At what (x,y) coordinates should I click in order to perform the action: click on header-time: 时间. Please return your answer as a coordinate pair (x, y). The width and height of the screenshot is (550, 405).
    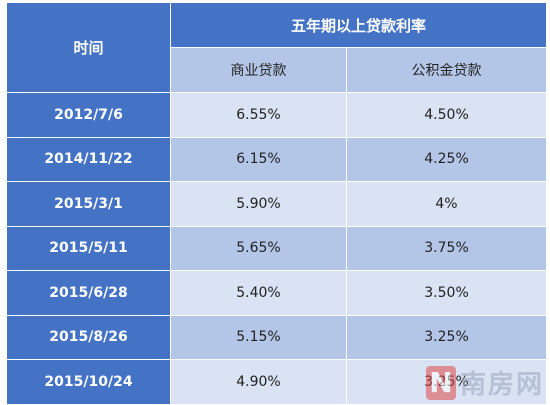
    Looking at the image, I should click on (88, 47).